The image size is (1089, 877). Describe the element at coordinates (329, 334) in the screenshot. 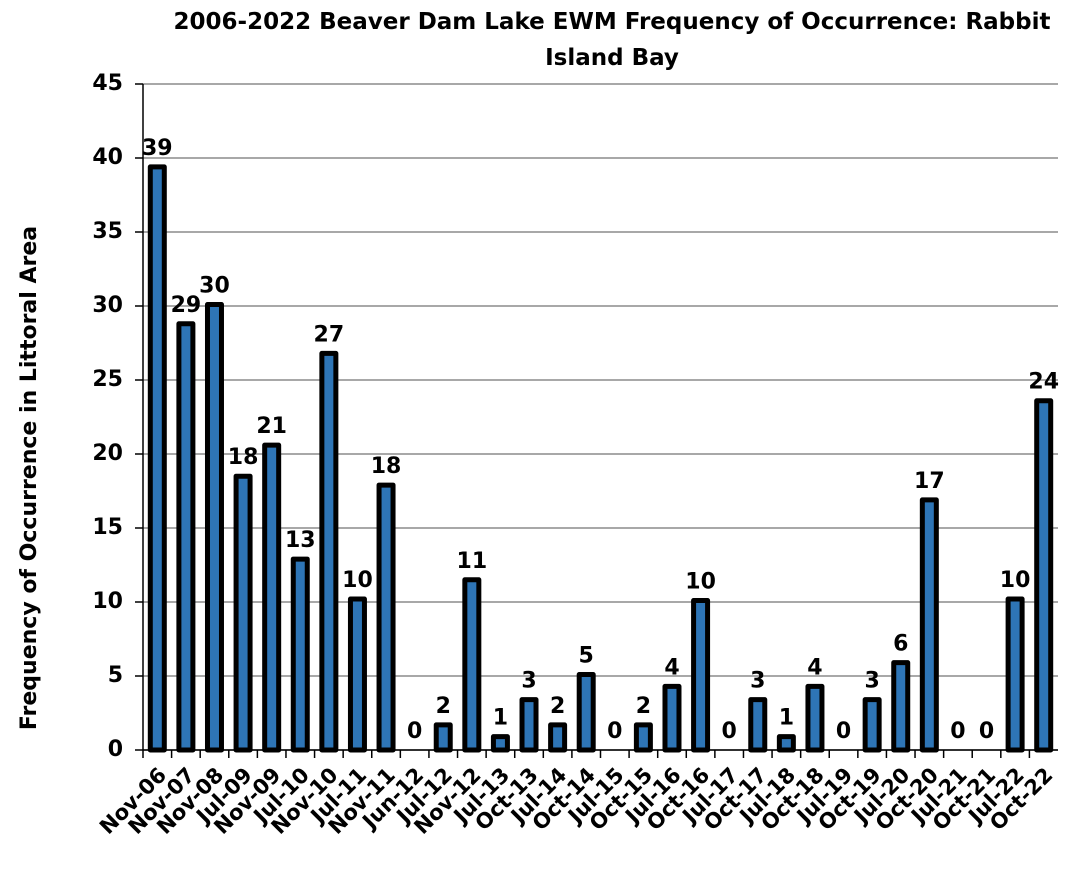

I see `data-label: 27` at that location.